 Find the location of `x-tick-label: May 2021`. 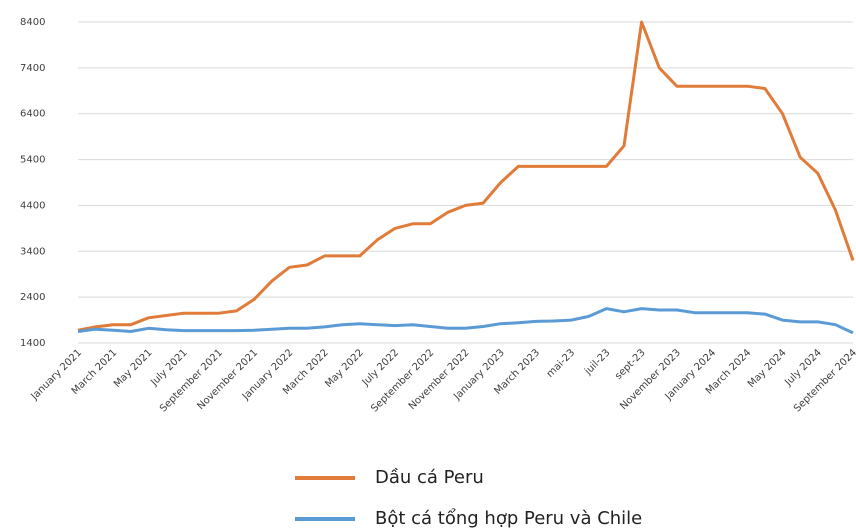

x-tick-label: May 2021 is located at coordinates (133, 368).